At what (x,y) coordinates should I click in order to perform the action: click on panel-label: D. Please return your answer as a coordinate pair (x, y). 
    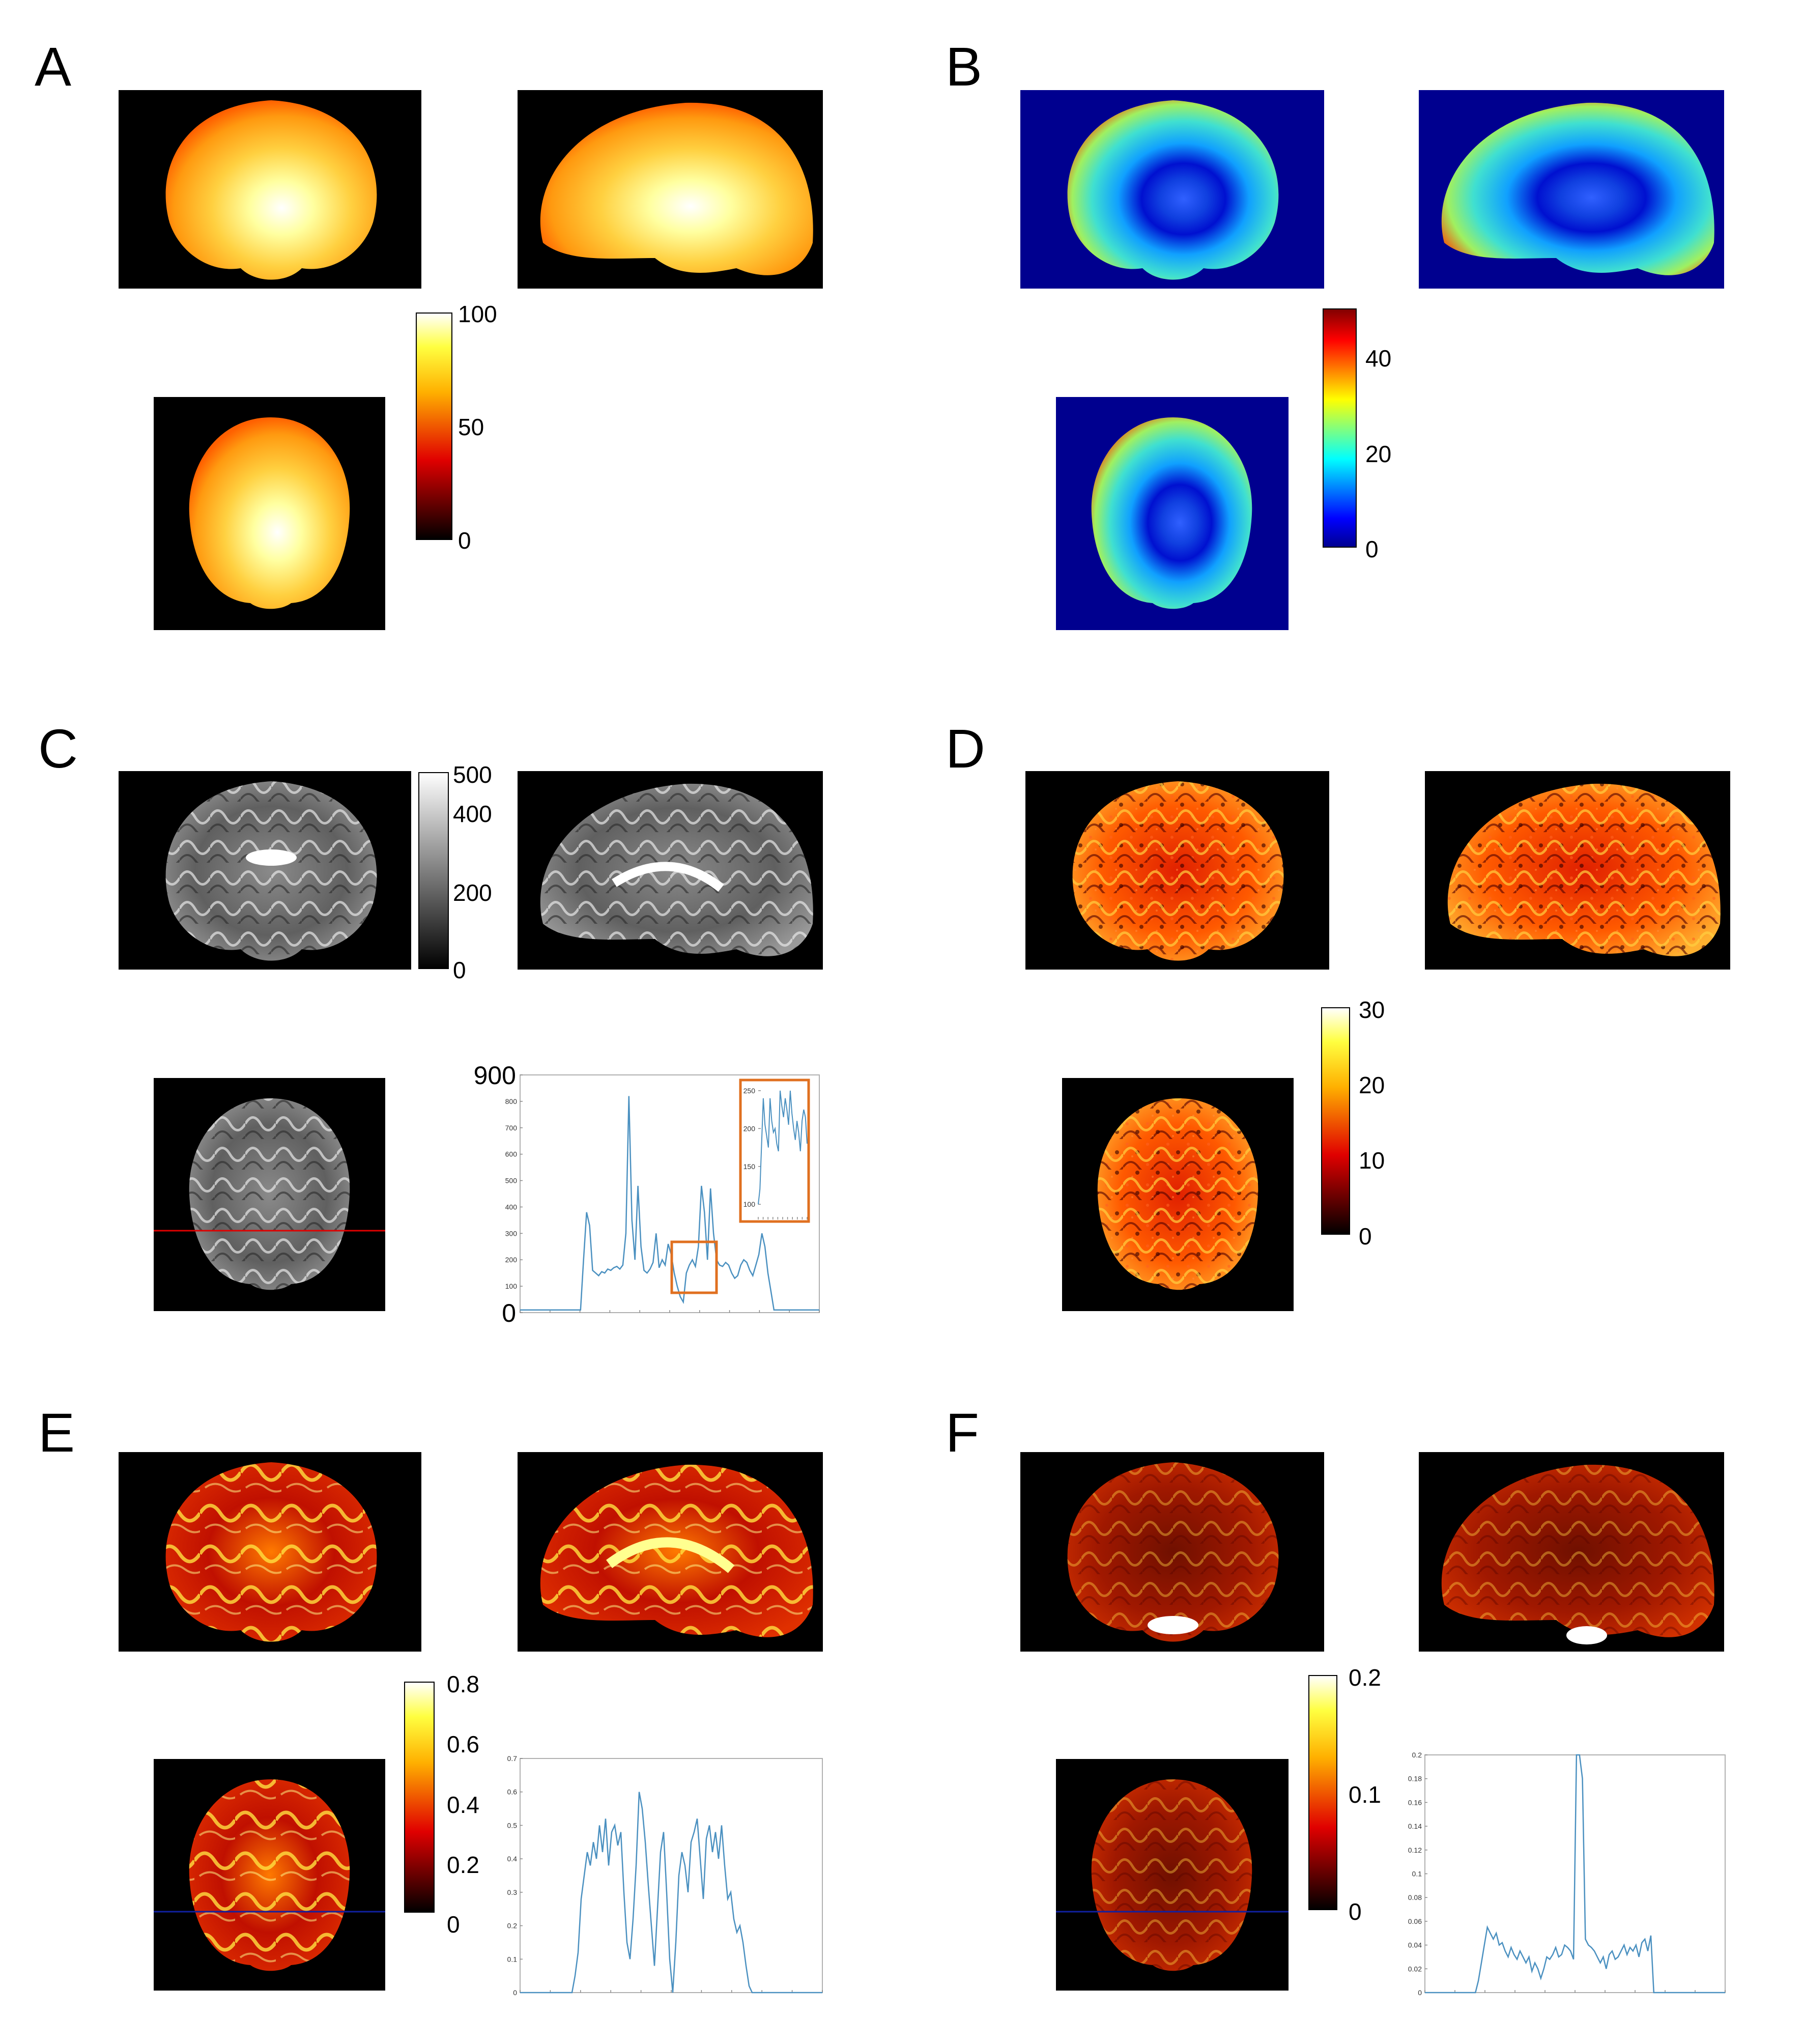
    Looking at the image, I should click on (965, 748).